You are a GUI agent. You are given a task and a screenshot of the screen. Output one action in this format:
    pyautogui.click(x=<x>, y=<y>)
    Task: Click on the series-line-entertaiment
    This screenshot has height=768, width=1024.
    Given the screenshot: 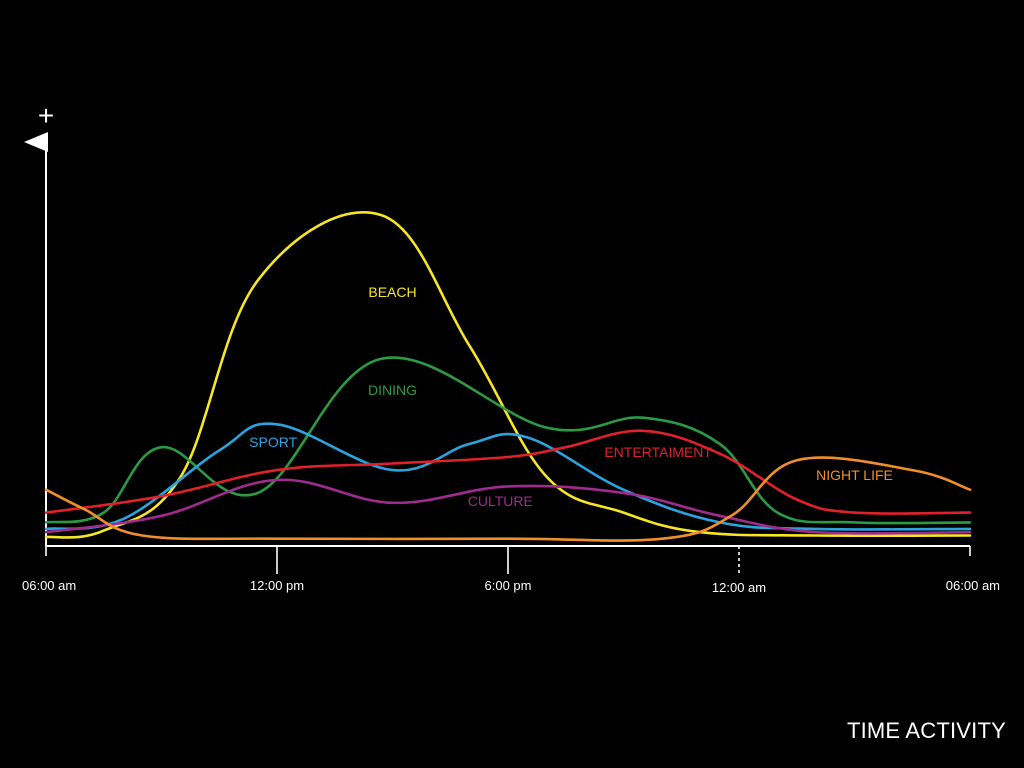 What is the action you would take?
    pyautogui.click(x=508, y=472)
    